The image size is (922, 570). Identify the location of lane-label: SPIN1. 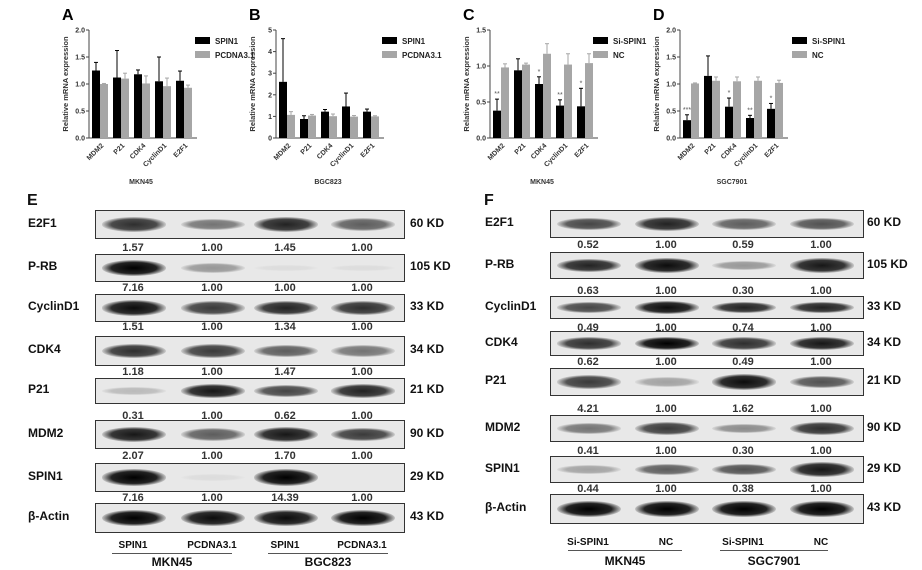
(285, 545).